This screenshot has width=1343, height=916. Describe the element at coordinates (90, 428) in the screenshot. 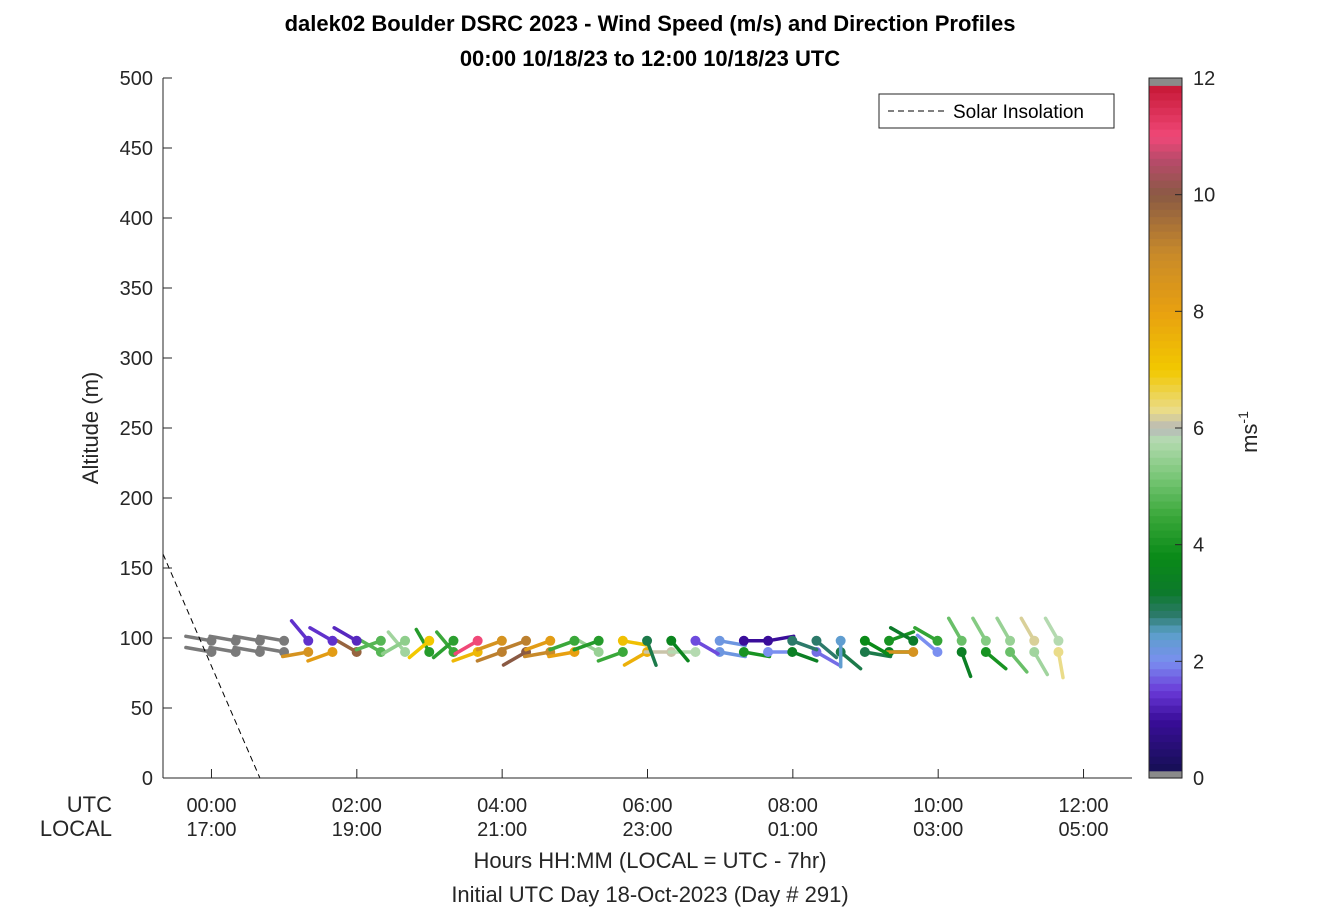

I see `y-axis-label: Altitude (m)` at that location.